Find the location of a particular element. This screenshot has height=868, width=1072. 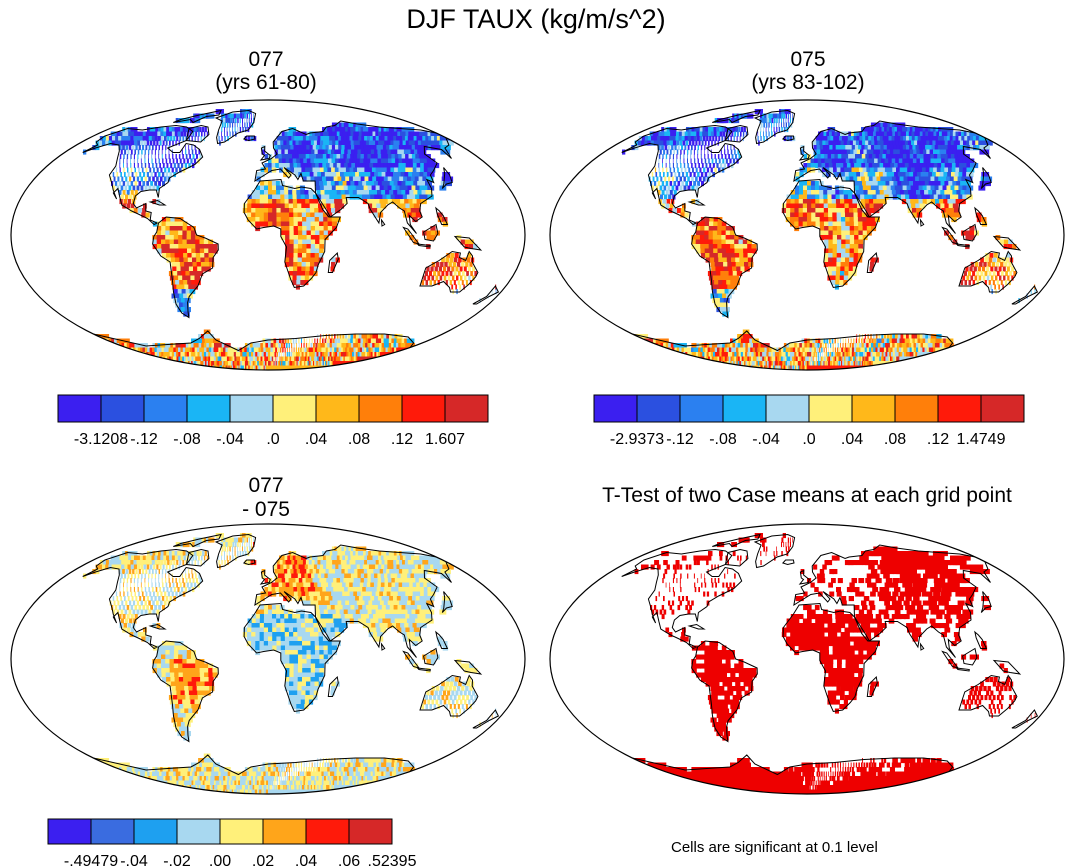

panel-1-title-line1: 077 is located at coordinates (266, 59).